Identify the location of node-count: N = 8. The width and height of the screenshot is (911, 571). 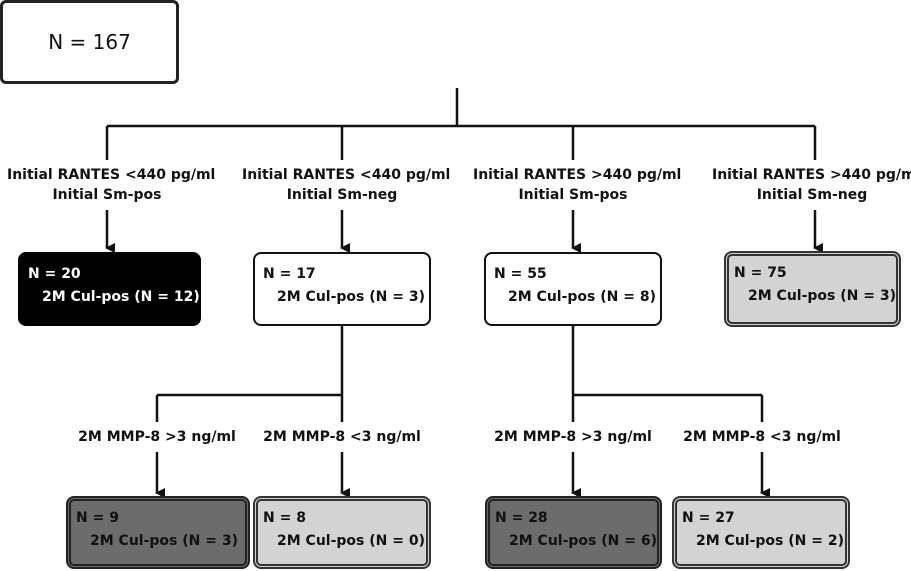
(284, 518).